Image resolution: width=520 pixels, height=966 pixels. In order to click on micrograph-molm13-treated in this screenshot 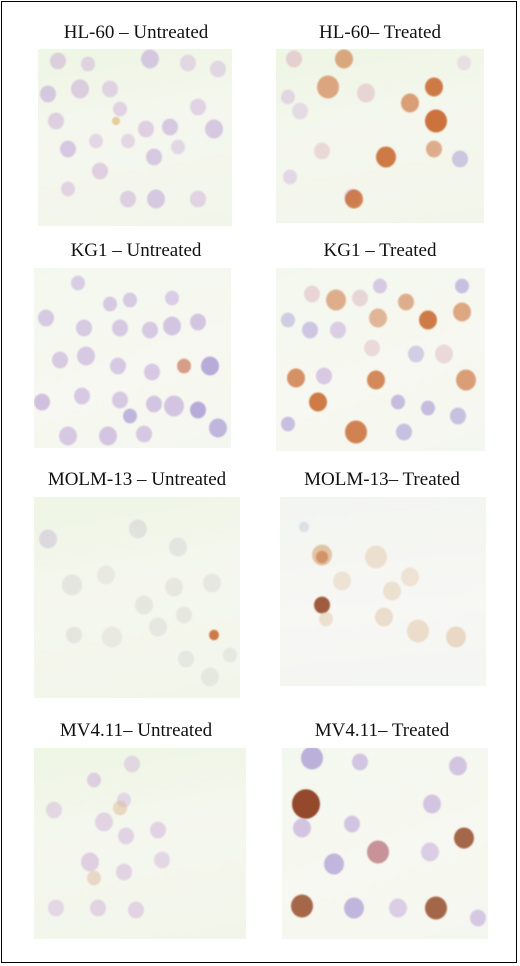, I will do `click(383, 591)`.